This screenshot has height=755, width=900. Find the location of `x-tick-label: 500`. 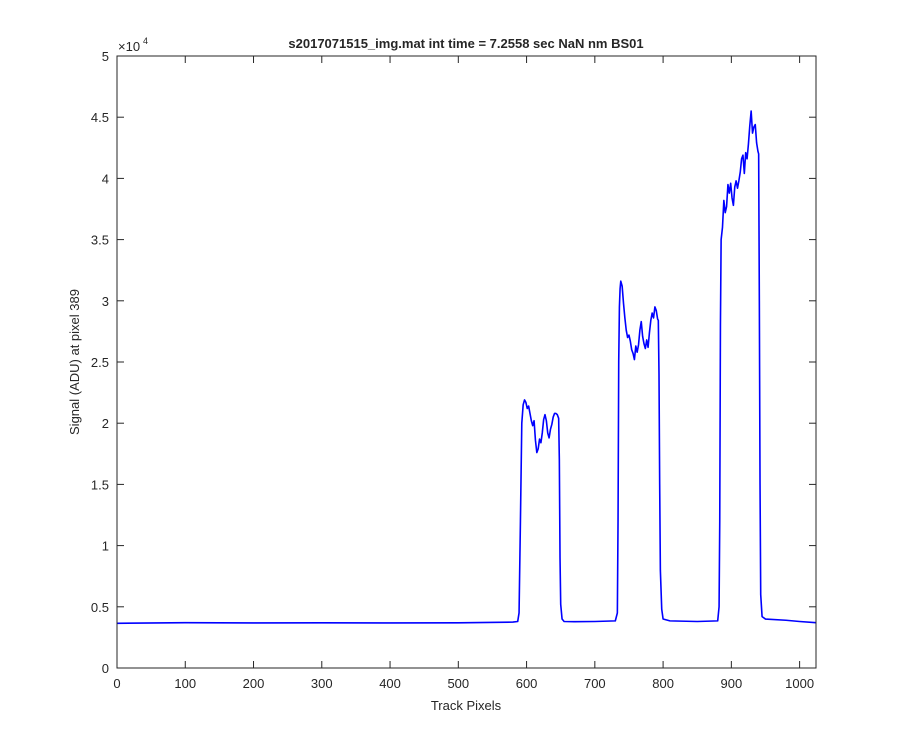

x-tick-label: 500 is located at coordinates (458, 683).